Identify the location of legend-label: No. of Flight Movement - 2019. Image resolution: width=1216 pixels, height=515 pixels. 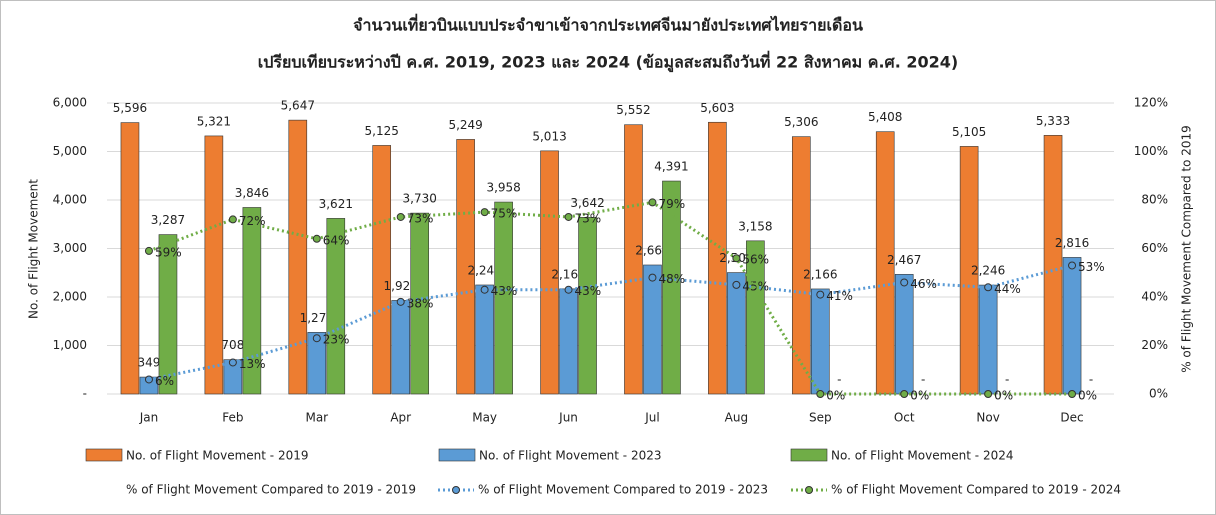
(217, 456).